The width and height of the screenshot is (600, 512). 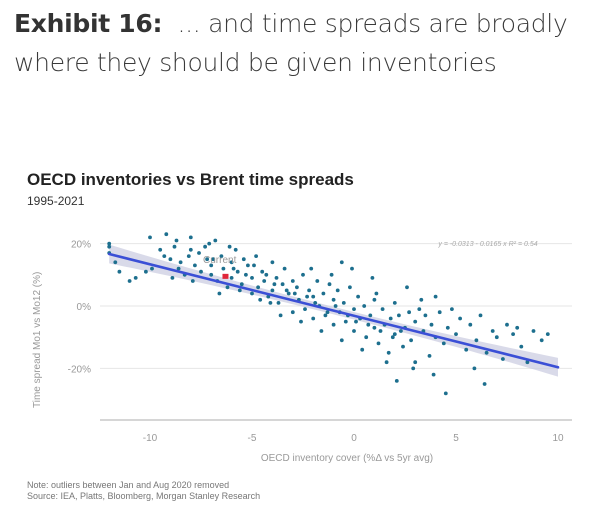 I want to click on current-marker, so click(x=225, y=276).